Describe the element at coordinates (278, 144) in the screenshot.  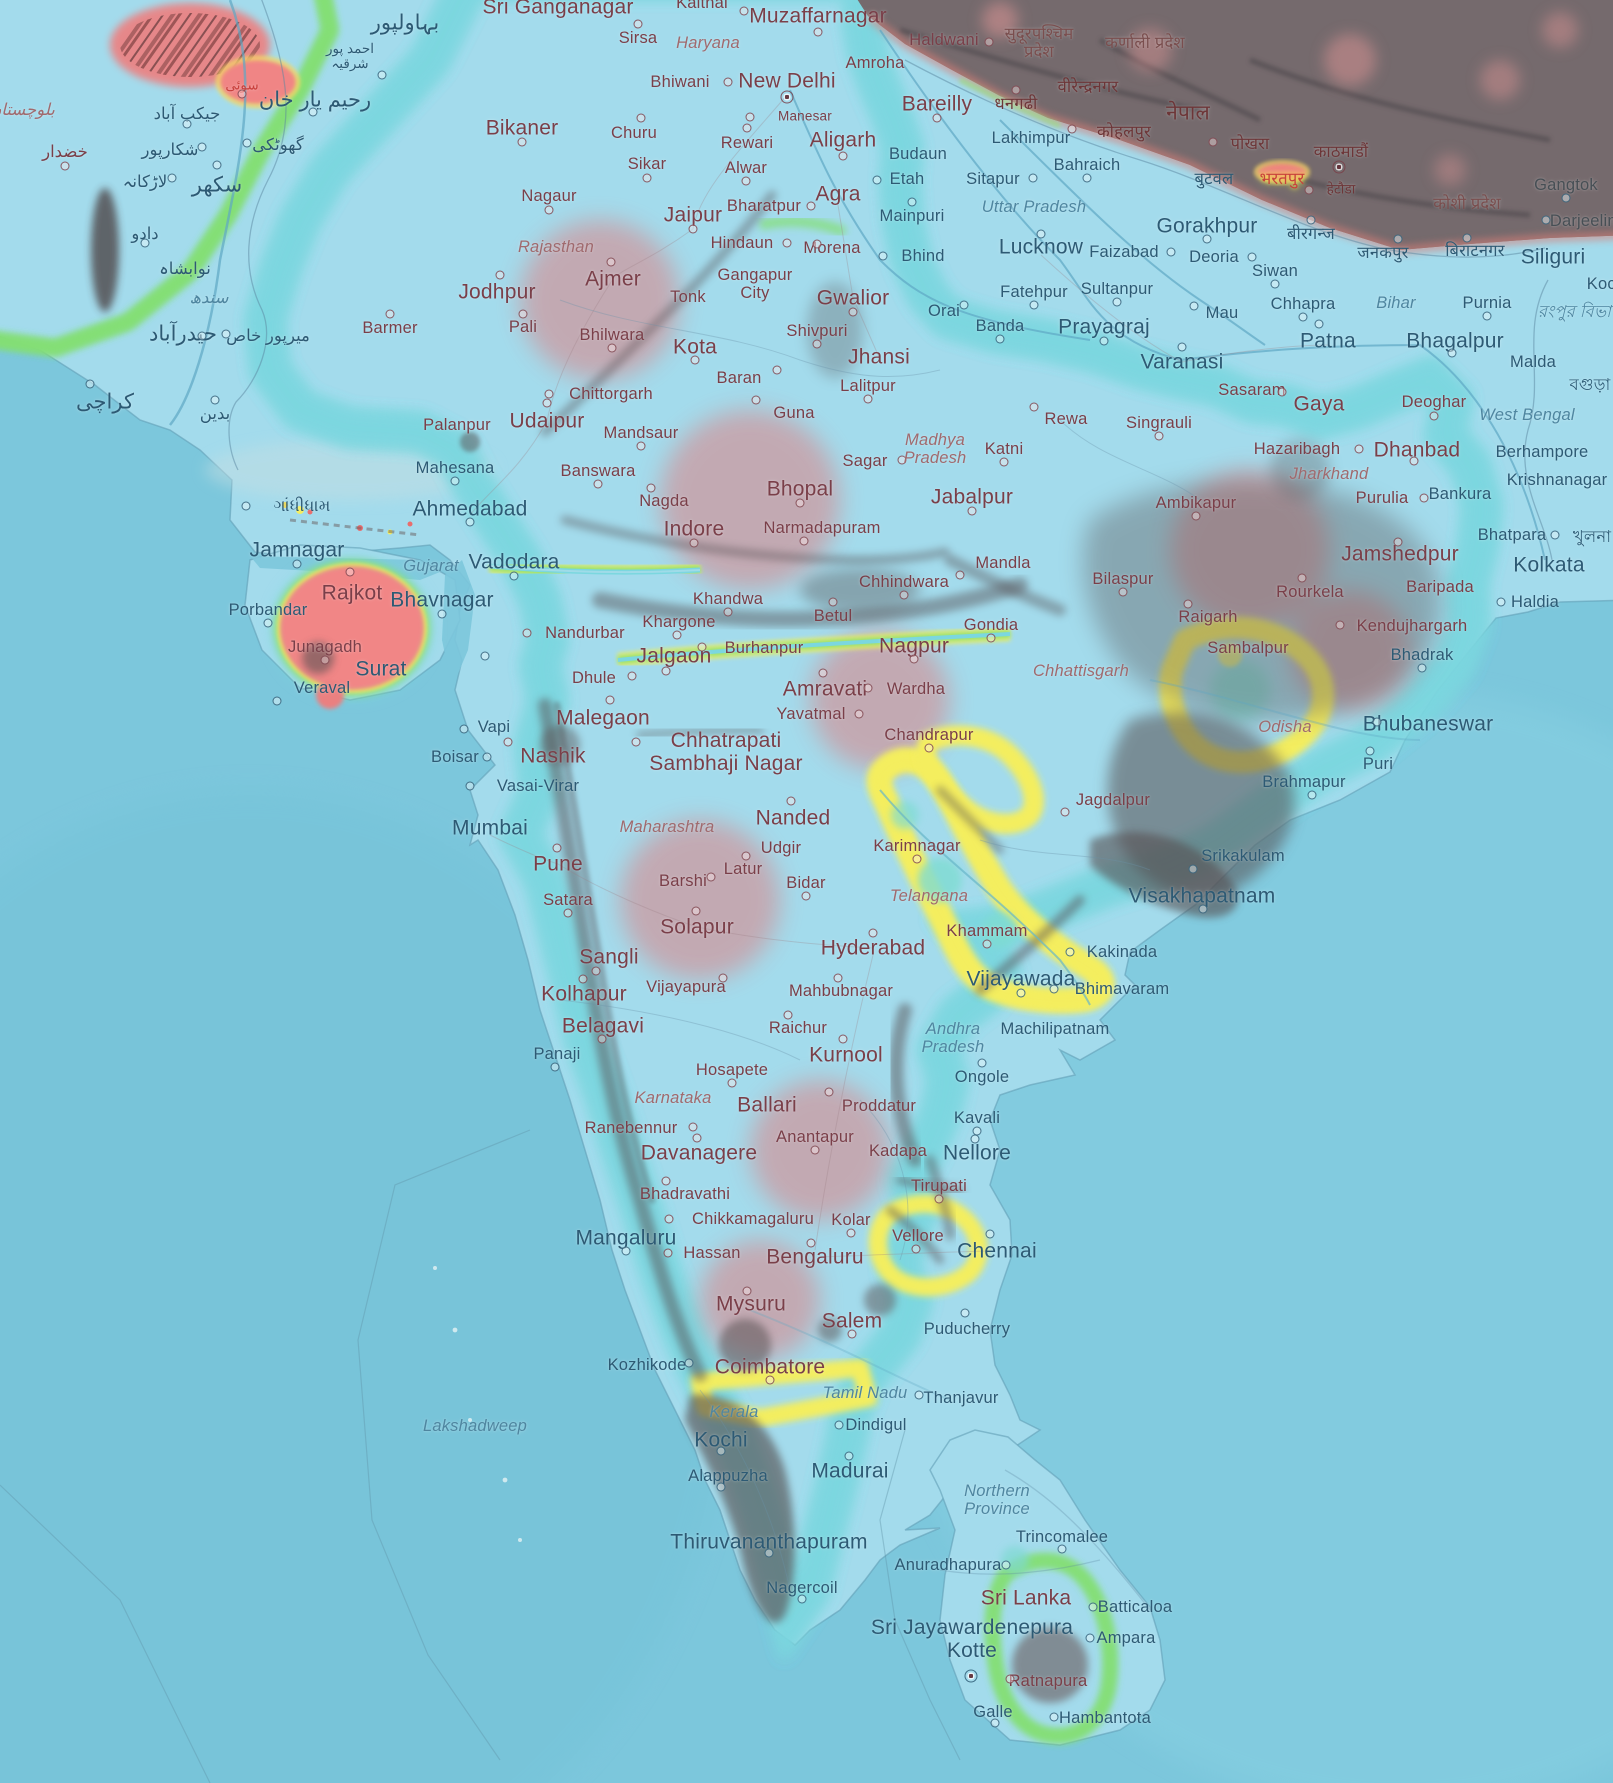
I see `map-label: گھوٹکی` at that location.